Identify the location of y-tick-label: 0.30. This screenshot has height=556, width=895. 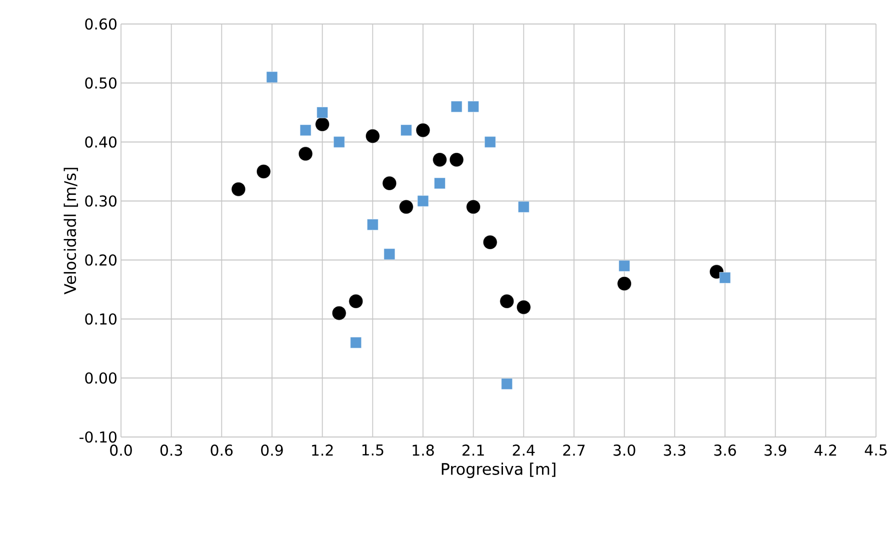
(100, 201).